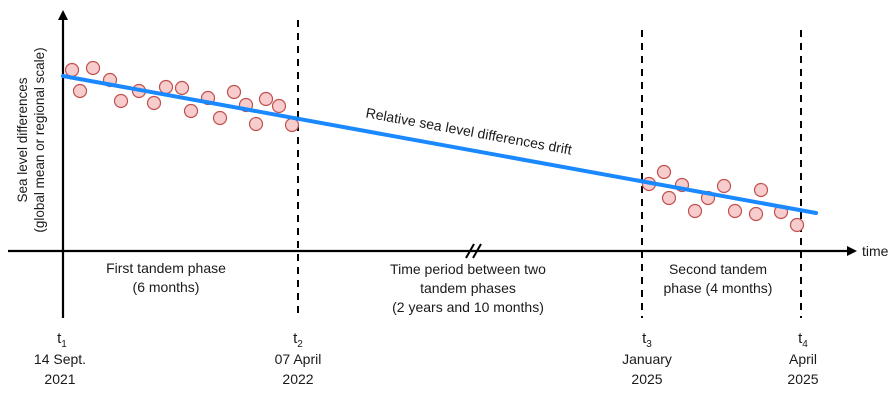  I want to click on marker-t3-date-line2: 2025, so click(646, 379).